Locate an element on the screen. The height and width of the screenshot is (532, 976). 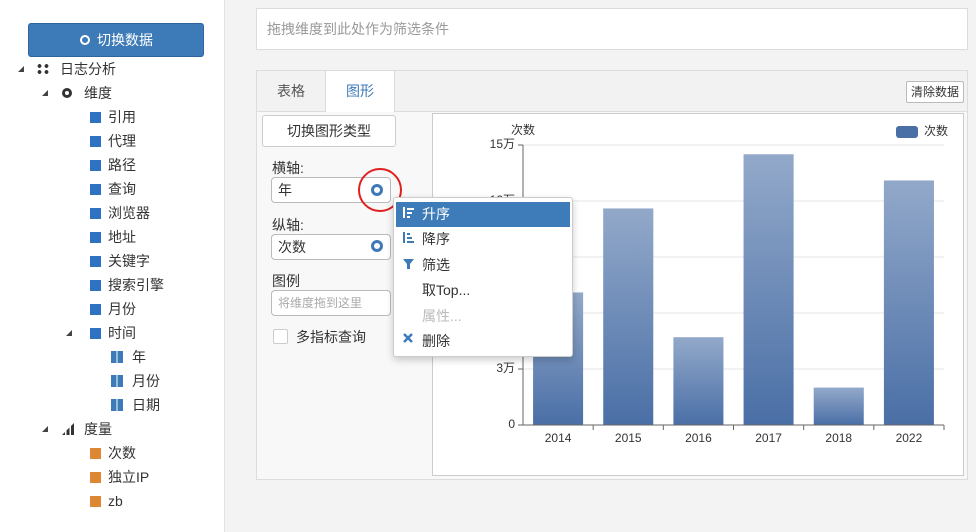
tree-label: 路径 is located at coordinates (122, 165).